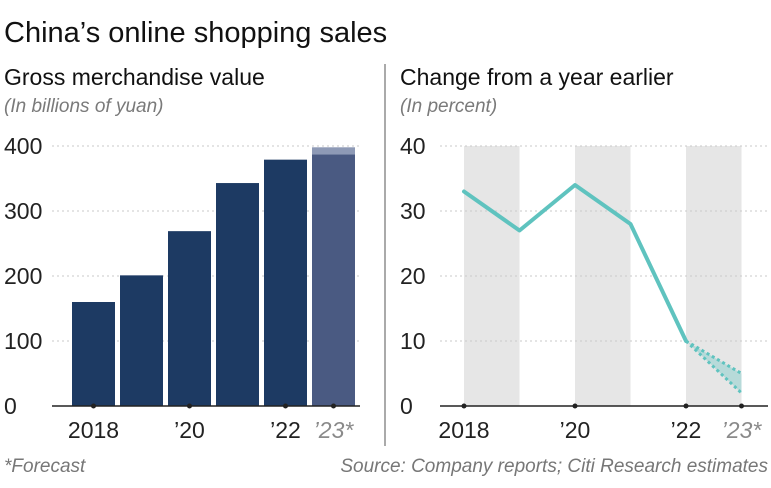 This screenshot has height=488, width=771. Describe the element at coordinates (413, 276) in the screenshot. I see `y-tick-label: 20` at that location.